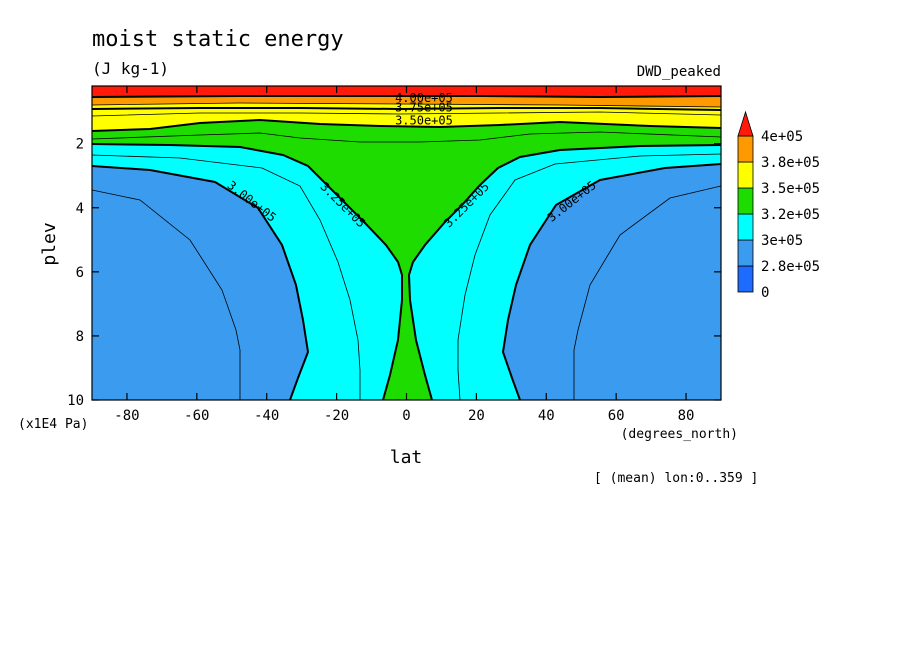  Describe the element at coordinates (218, 39) in the screenshot. I see `chart-title: moist static energy` at that location.